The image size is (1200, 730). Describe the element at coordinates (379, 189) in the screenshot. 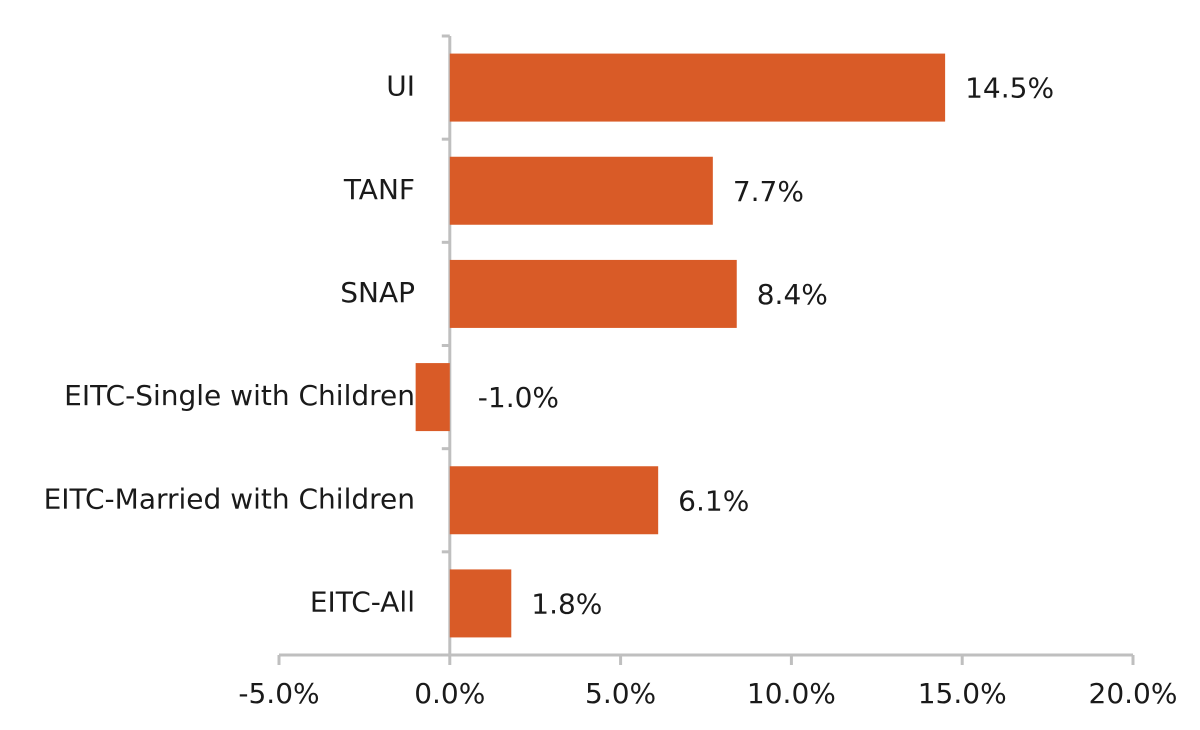

I see `category-label: TANF` at that location.